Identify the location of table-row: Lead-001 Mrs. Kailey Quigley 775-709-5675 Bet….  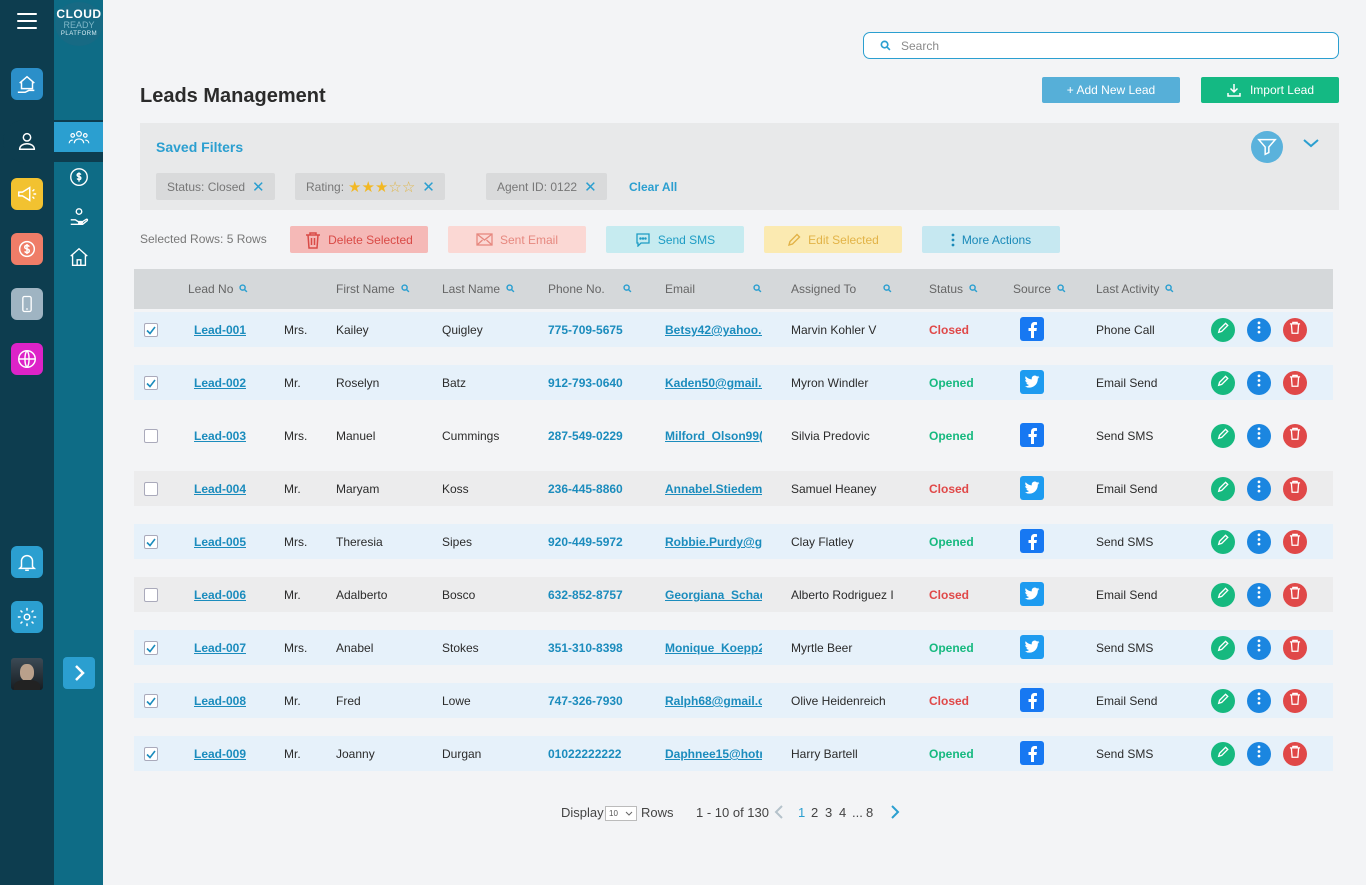
(733, 329).